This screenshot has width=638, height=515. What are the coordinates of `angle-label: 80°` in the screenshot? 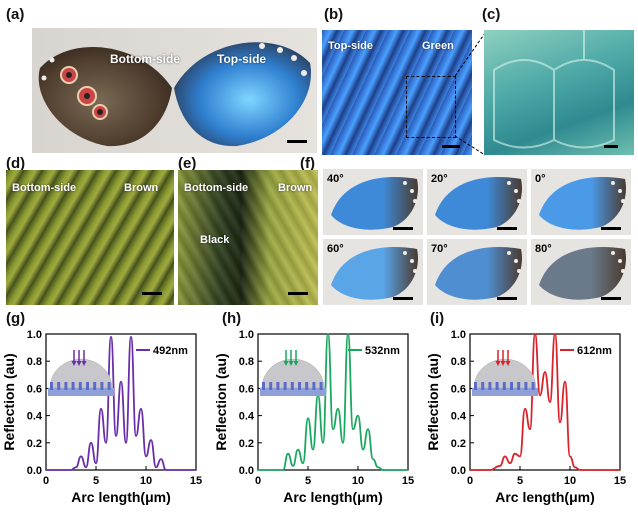 It's located at (543, 249).